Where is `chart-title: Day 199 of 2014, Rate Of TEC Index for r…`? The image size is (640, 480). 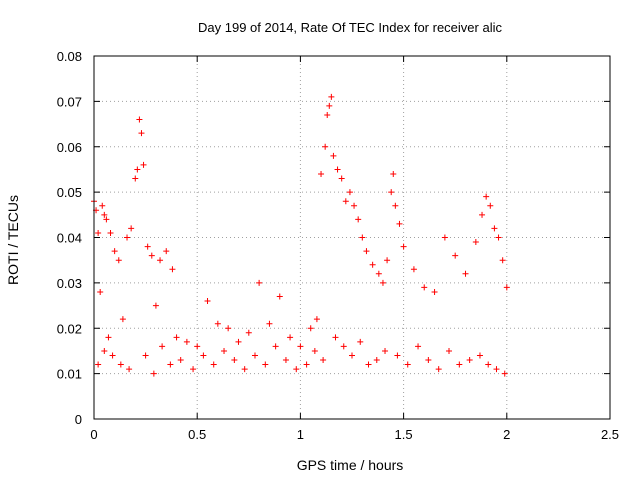 chart-title: Day 199 of 2014, Rate Of TEC Index for r… is located at coordinates (350, 27).